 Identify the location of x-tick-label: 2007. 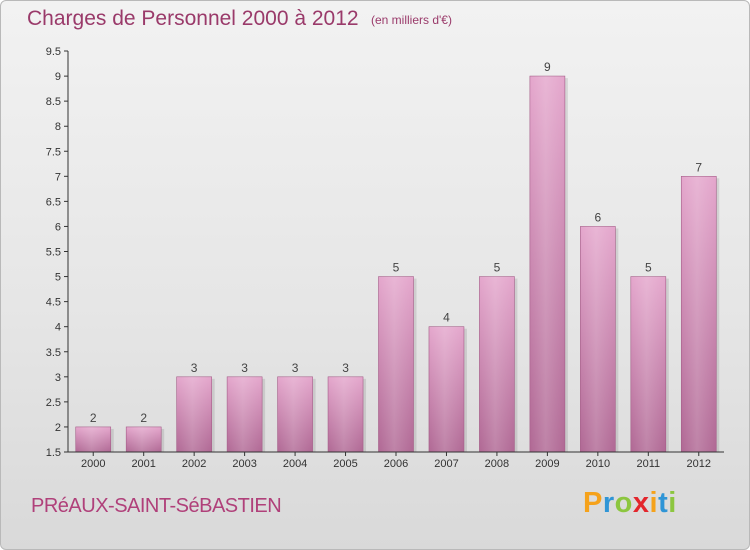
(446, 464).